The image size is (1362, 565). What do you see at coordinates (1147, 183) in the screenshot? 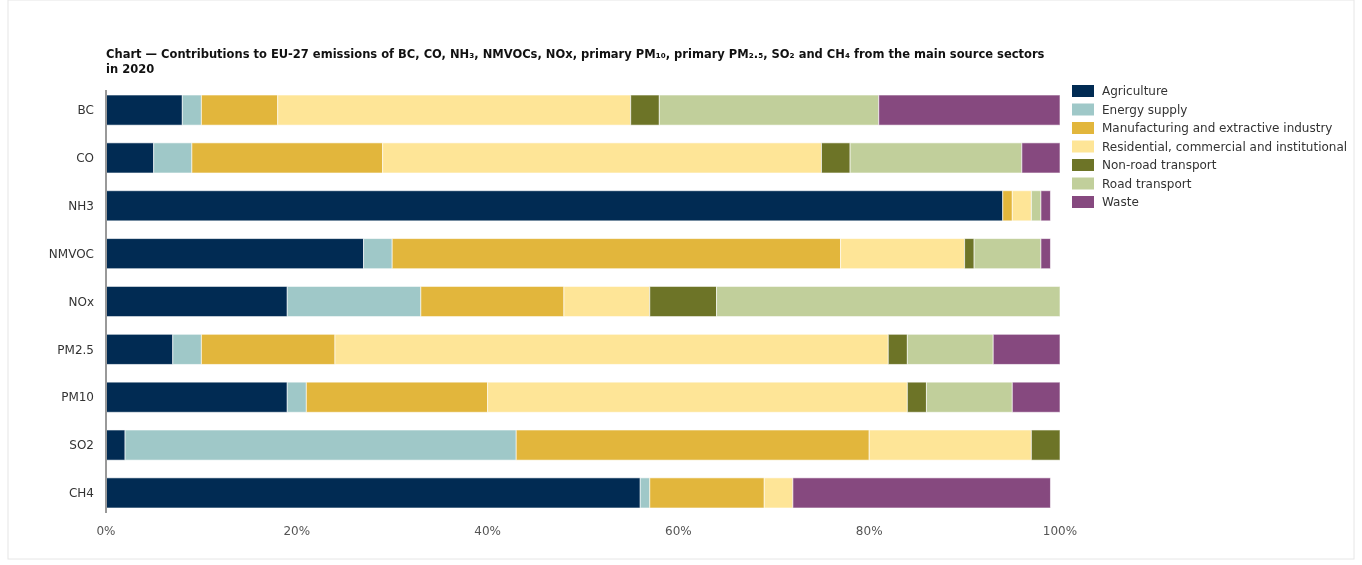
I see `legend-label: Road transport` at bounding box center [1147, 183].